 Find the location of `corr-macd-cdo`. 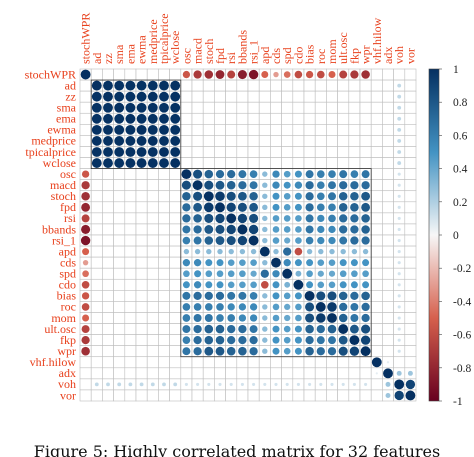

corr-macd-cdo is located at coordinates (298, 185).